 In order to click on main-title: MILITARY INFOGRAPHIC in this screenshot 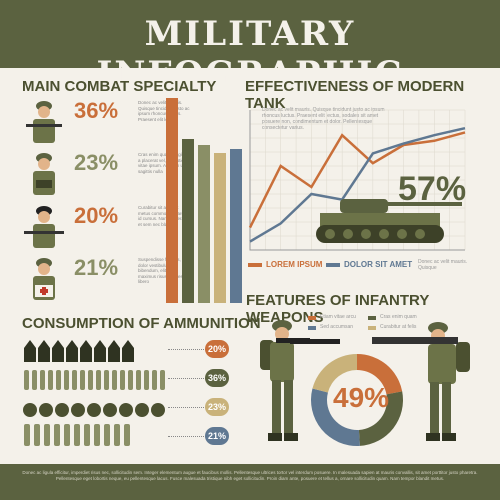, I will do `click(250, 54)`.